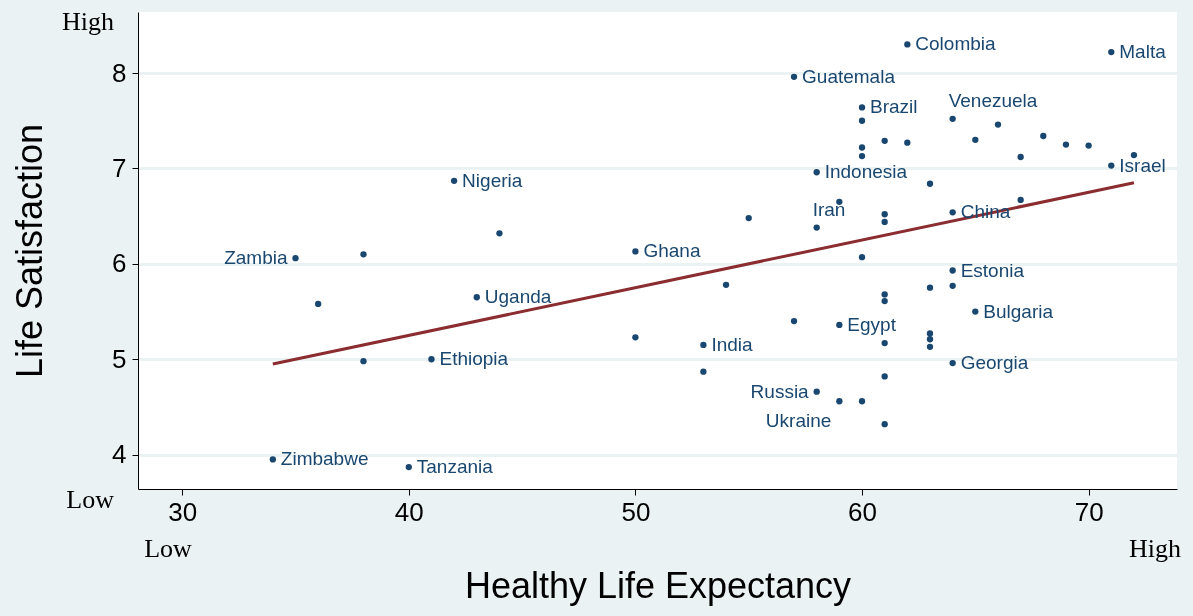  What do you see at coordinates (780, 391) in the screenshot?
I see `annotation: Russia` at bounding box center [780, 391].